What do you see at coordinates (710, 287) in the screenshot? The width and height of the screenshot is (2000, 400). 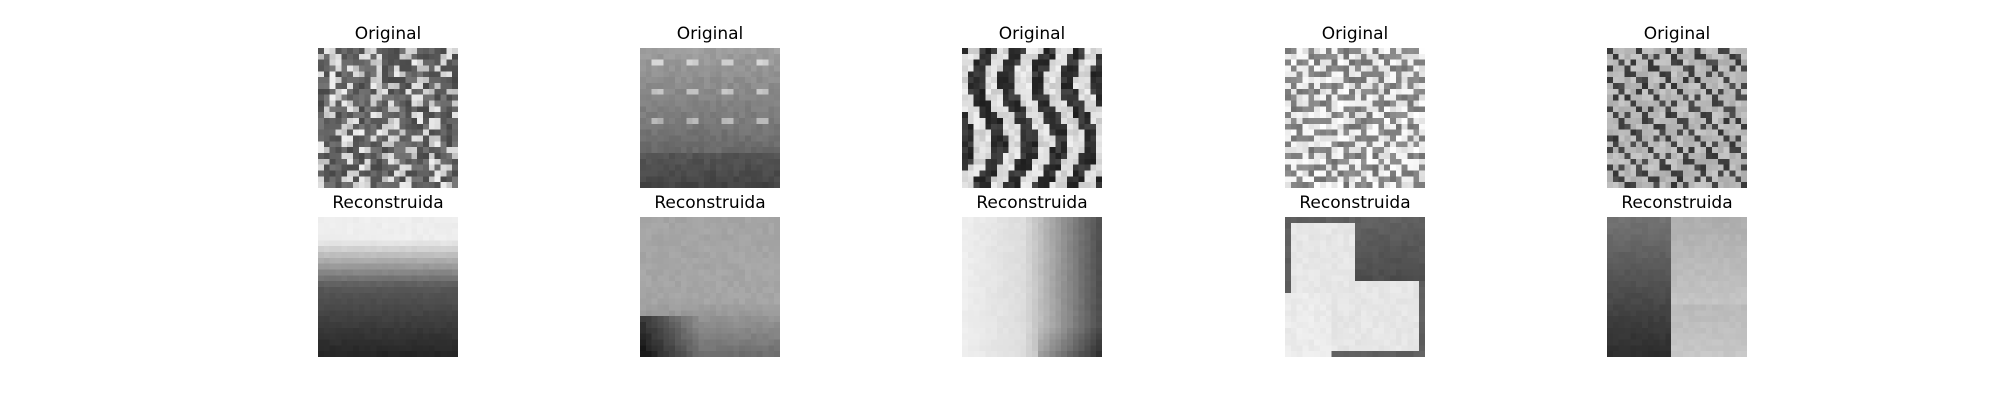 I see `reconstruction-light-with-dark-bottom-left` at bounding box center [710, 287].